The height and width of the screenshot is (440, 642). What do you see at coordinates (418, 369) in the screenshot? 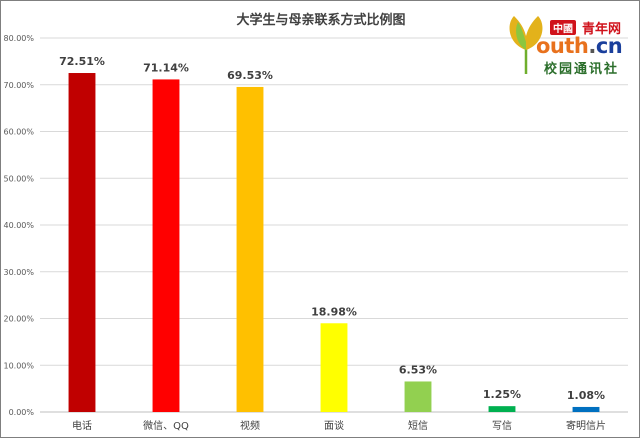
I see `value-label: 6.53%` at bounding box center [418, 369].